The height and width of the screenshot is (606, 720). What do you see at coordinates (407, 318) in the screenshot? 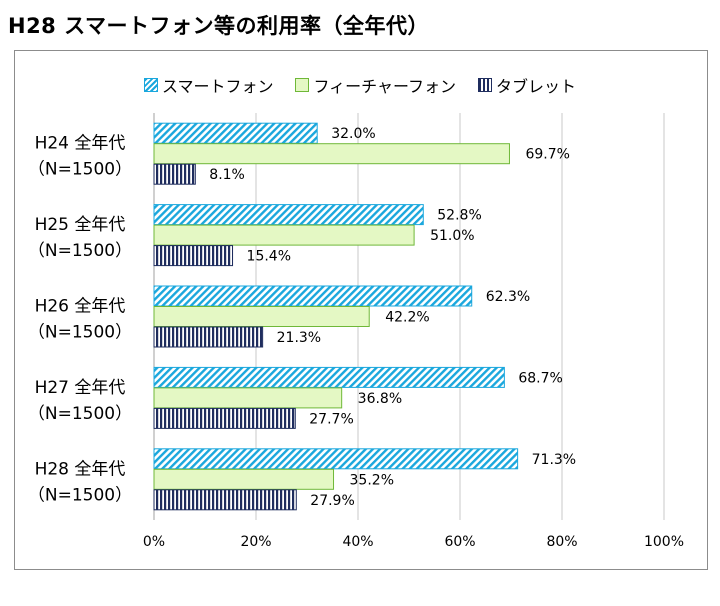
I see `value-label-feature-phone: 42.2%` at bounding box center [407, 318].